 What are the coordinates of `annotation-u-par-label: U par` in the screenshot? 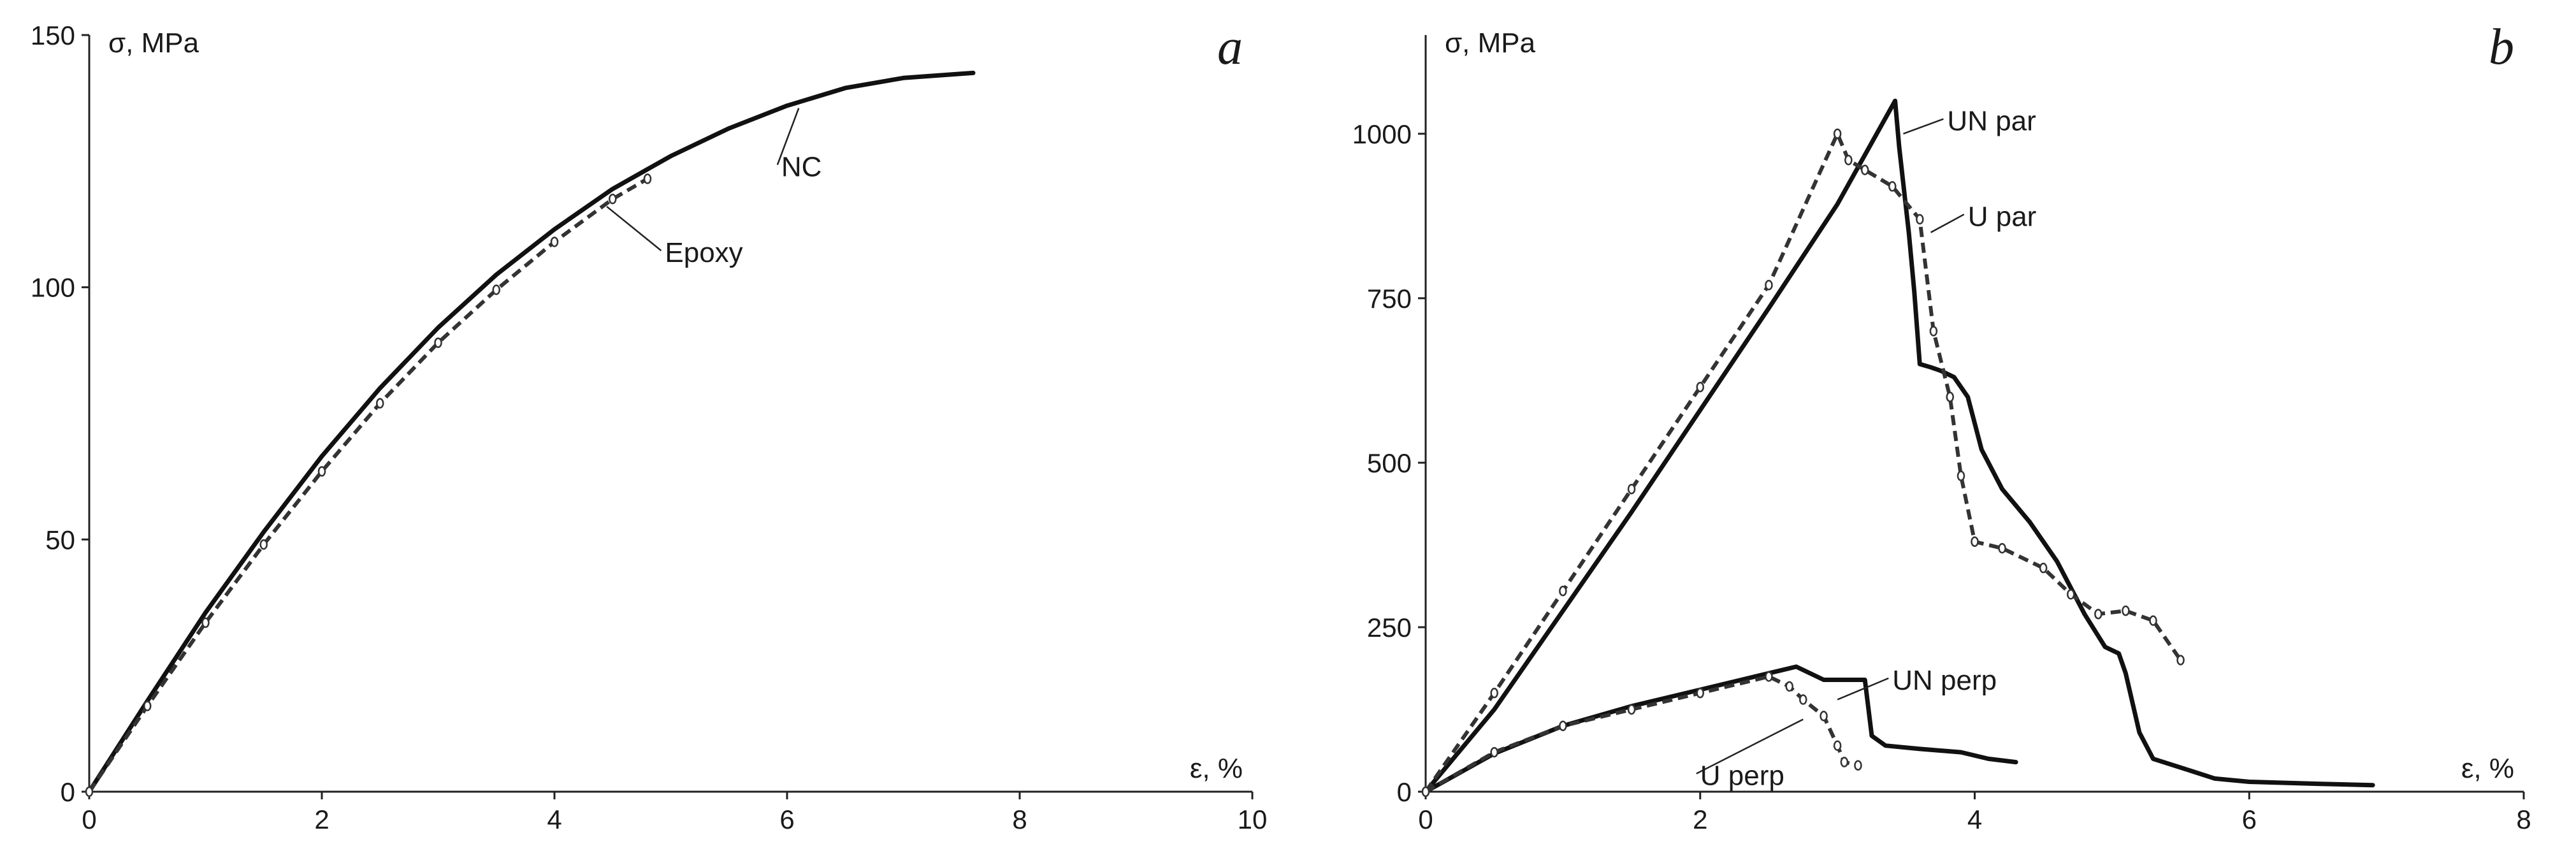 It's located at (2002, 216).